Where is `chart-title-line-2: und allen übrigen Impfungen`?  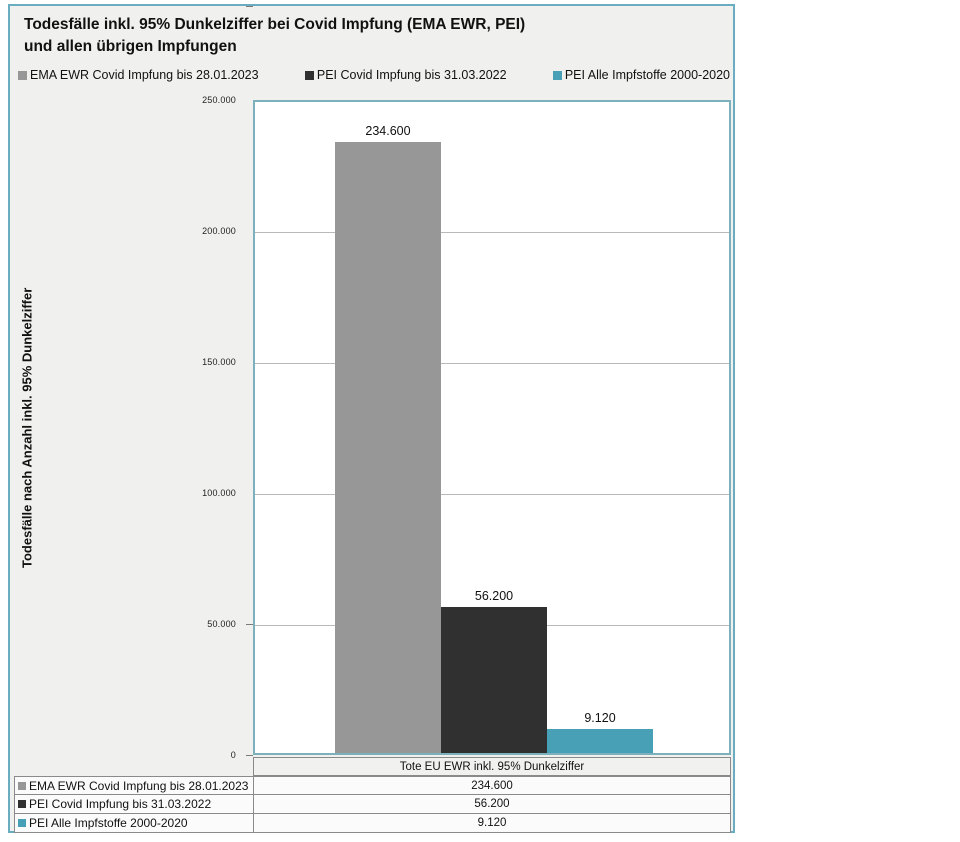
chart-title-line-2: und allen übrigen Impfungen is located at coordinates (130, 46).